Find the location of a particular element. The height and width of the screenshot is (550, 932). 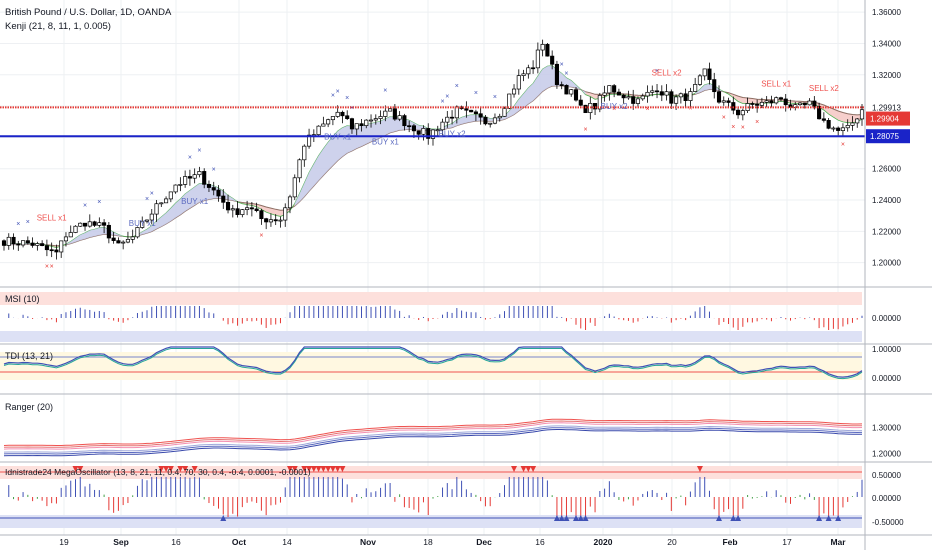

msi-pane is located at coordinates (431, 317).